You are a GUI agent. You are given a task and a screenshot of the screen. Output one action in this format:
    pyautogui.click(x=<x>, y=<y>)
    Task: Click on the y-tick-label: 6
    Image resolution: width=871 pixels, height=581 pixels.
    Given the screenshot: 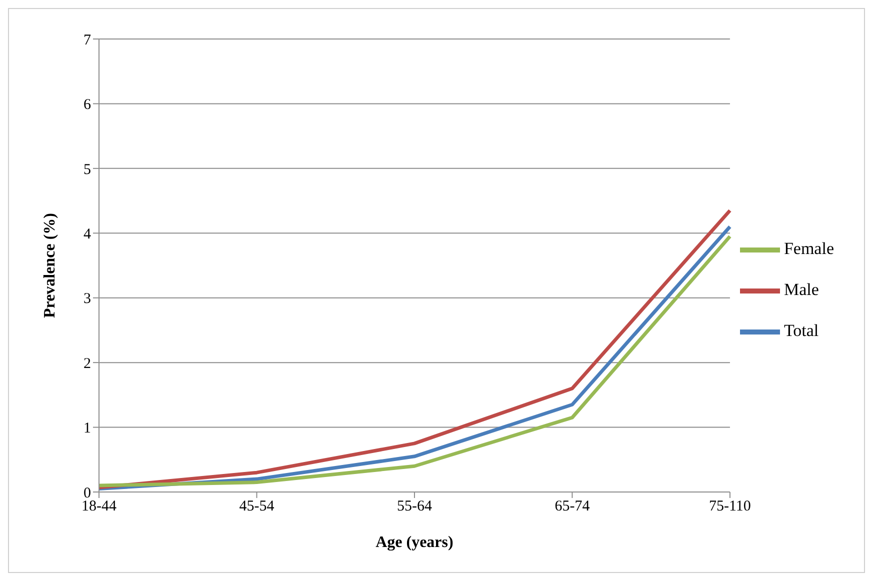 What is the action you would take?
    pyautogui.click(x=88, y=105)
    